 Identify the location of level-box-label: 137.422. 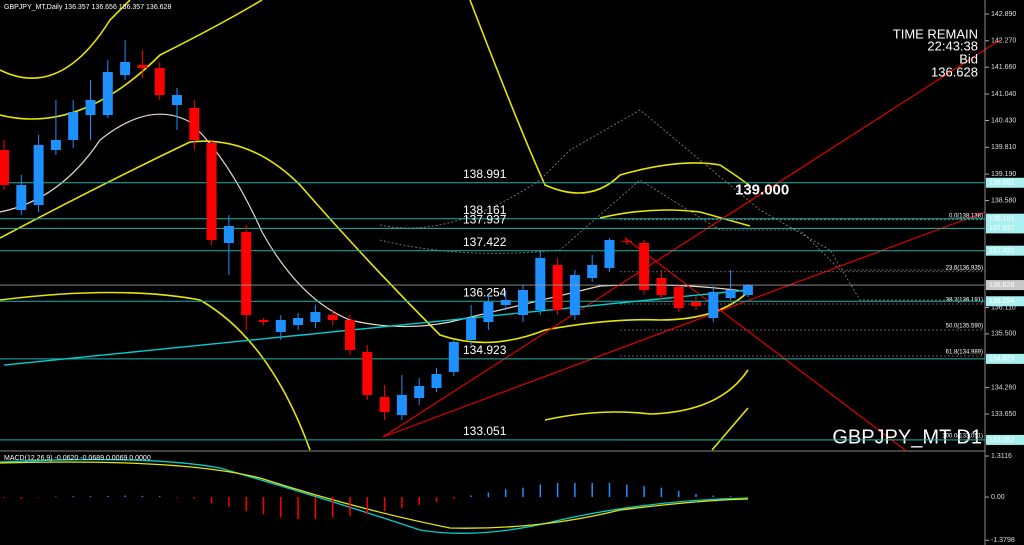
(1001, 251).